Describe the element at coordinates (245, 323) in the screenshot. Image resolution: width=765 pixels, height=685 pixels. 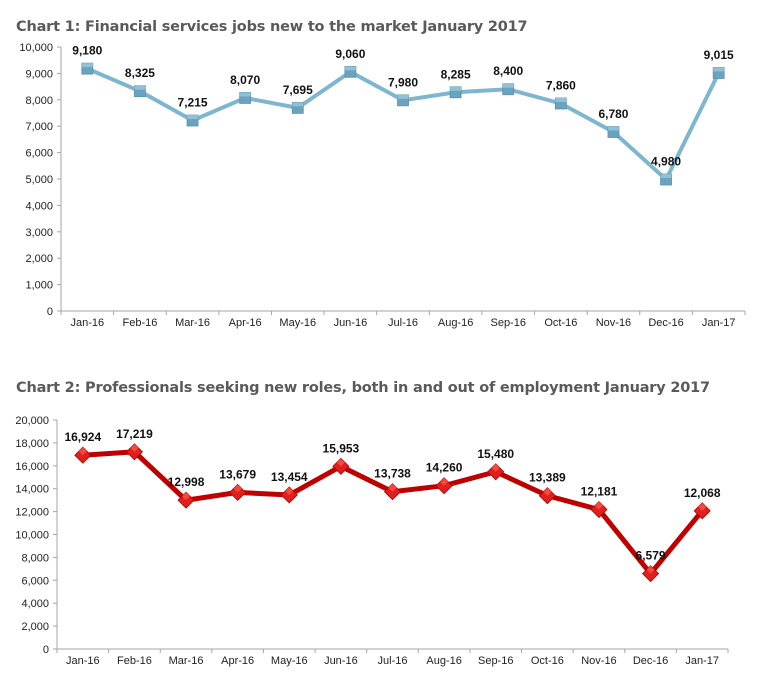
I see `chart-1-x-tick-label: Apr-16` at that location.